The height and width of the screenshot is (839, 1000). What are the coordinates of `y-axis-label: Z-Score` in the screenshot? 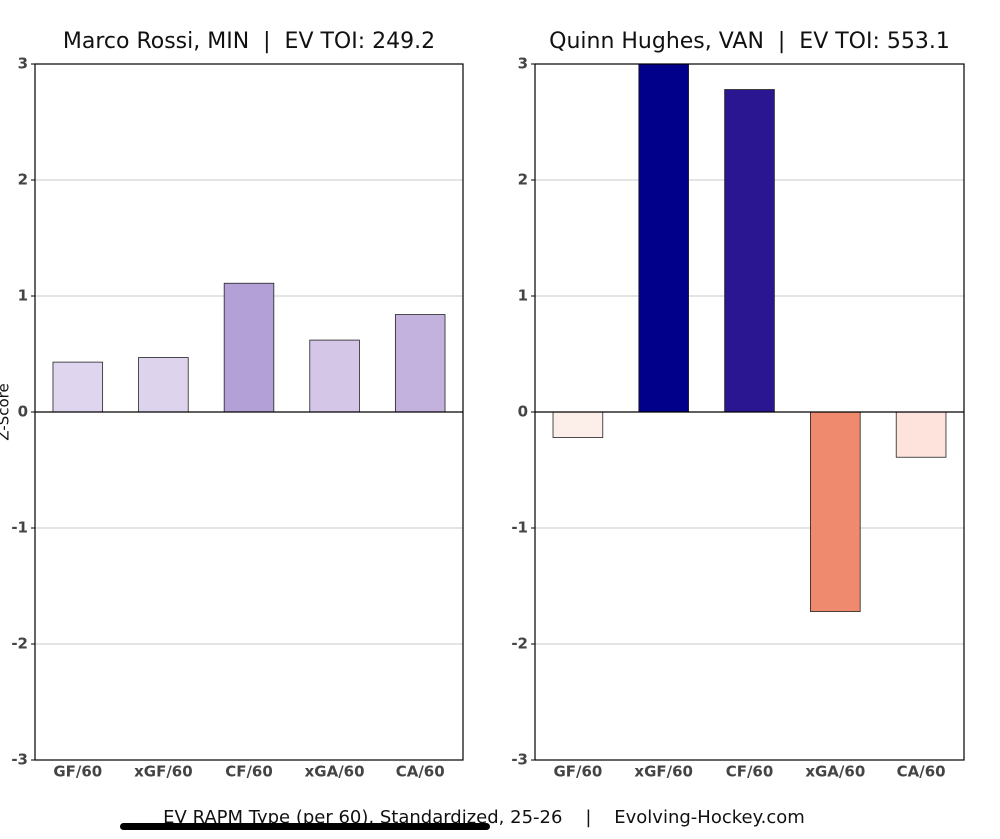 It's located at (6, 411).